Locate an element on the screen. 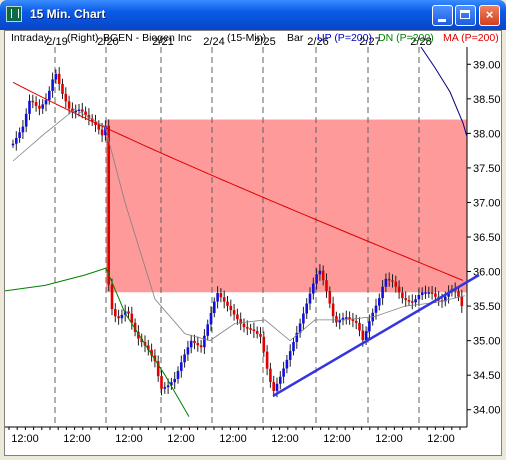 This screenshot has width=506, height=460. header-interval: (15-Min) is located at coordinates (247, 38).